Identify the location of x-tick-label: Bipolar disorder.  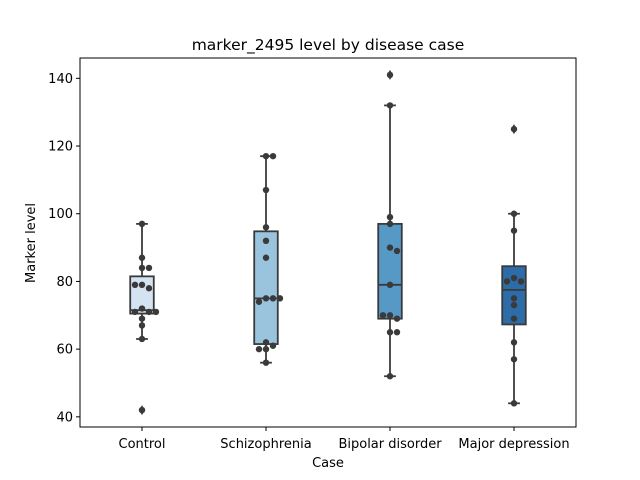
(390, 444).